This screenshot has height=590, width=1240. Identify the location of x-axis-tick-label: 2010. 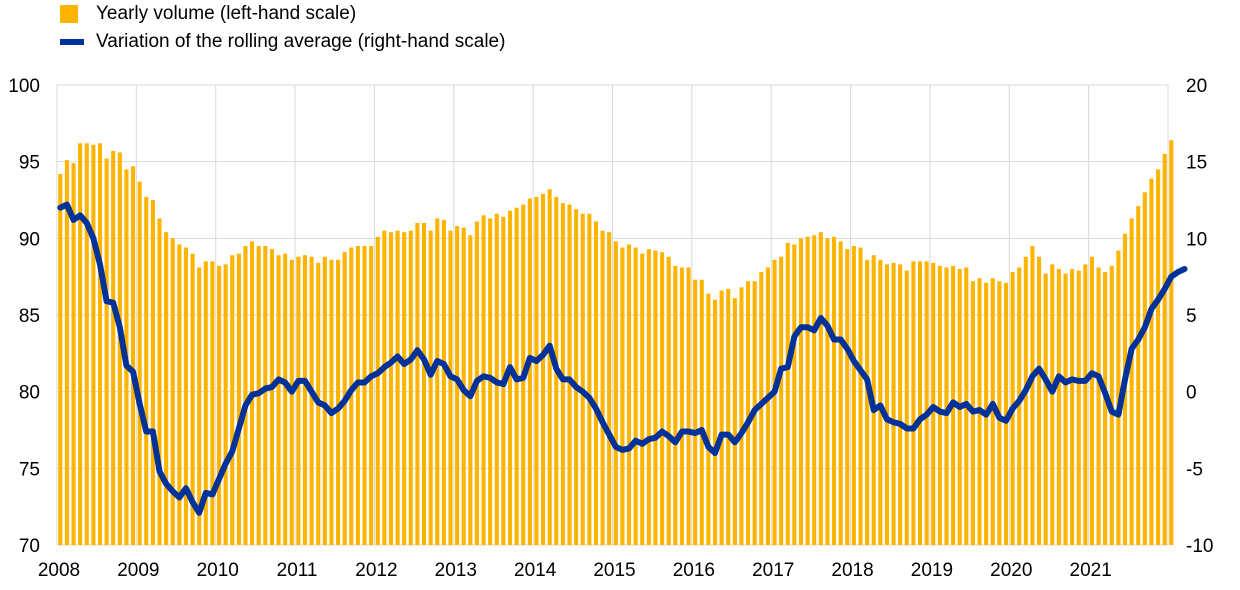
(218, 570).